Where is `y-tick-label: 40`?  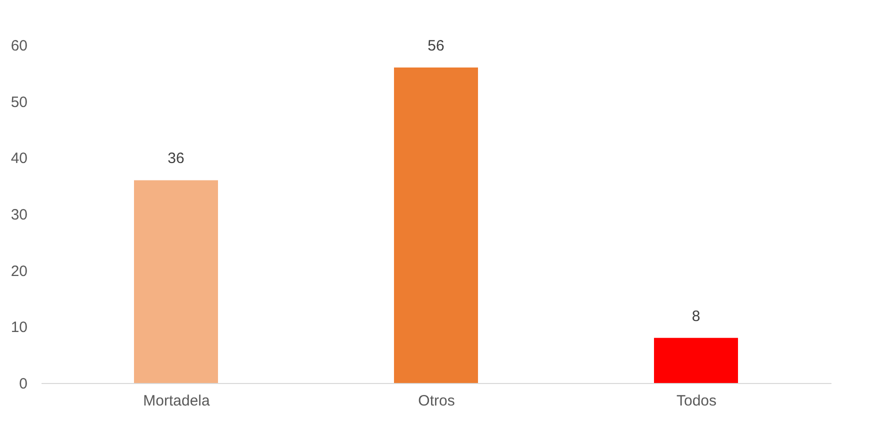 y-tick-label: 40 is located at coordinates (19, 159).